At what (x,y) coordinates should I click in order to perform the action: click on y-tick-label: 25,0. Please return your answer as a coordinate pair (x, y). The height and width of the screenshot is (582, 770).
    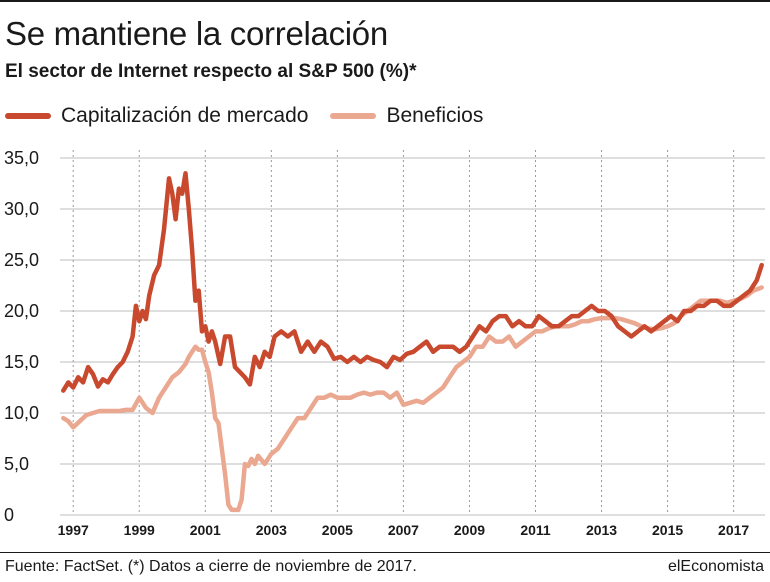
    Looking at the image, I should click on (21, 260).